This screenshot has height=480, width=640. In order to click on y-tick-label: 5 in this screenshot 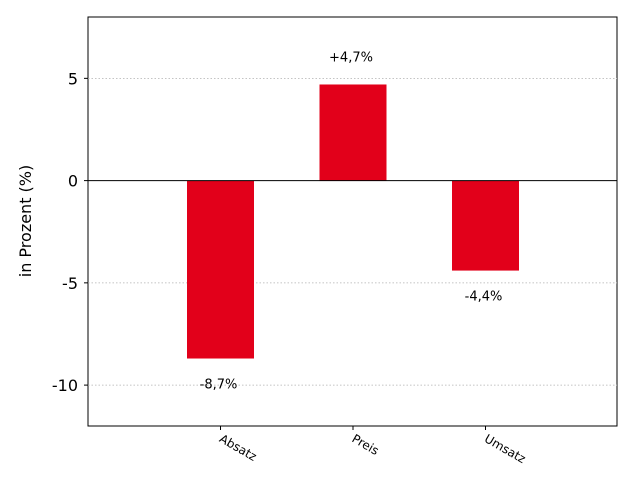, I will do `click(73, 78)`.